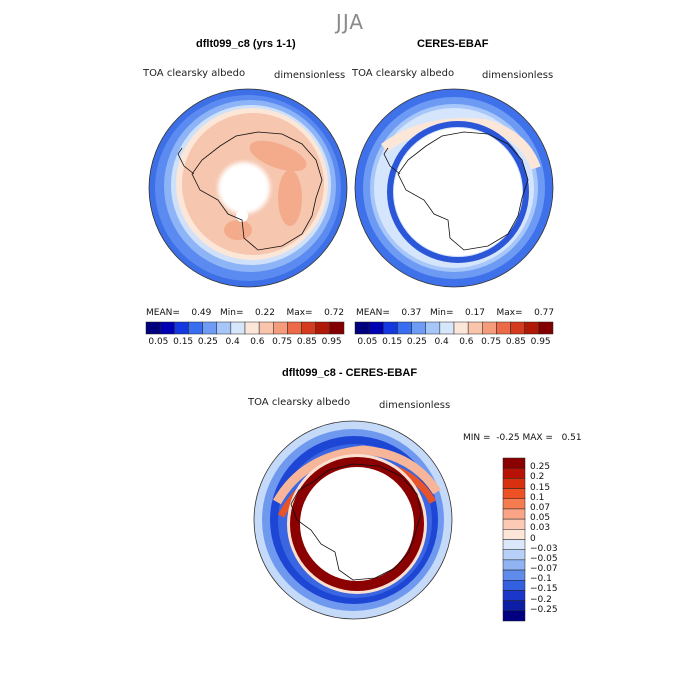 This screenshot has width=700, height=700. What do you see at coordinates (544, 569) in the screenshot?
I see `diff-colorbar-tick-label: −0.07` at bounding box center [544, 569].